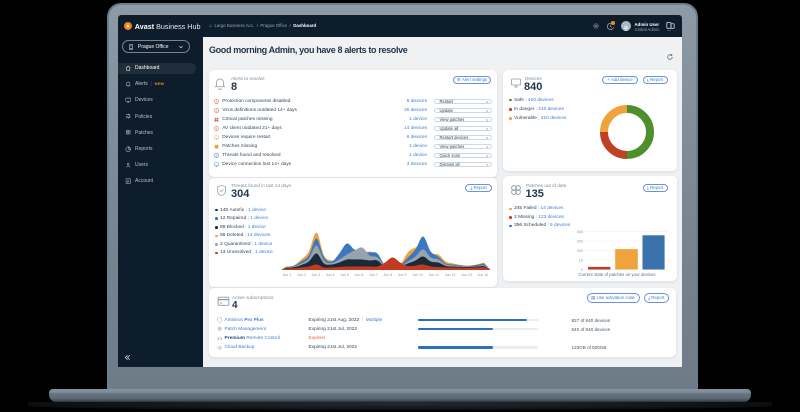 The width and height of the screenshot is (800, 412). What do you see at coordinates (580, 232) in the screenshot?
I see `svg-text: 400` at bounding box center [580, 232].